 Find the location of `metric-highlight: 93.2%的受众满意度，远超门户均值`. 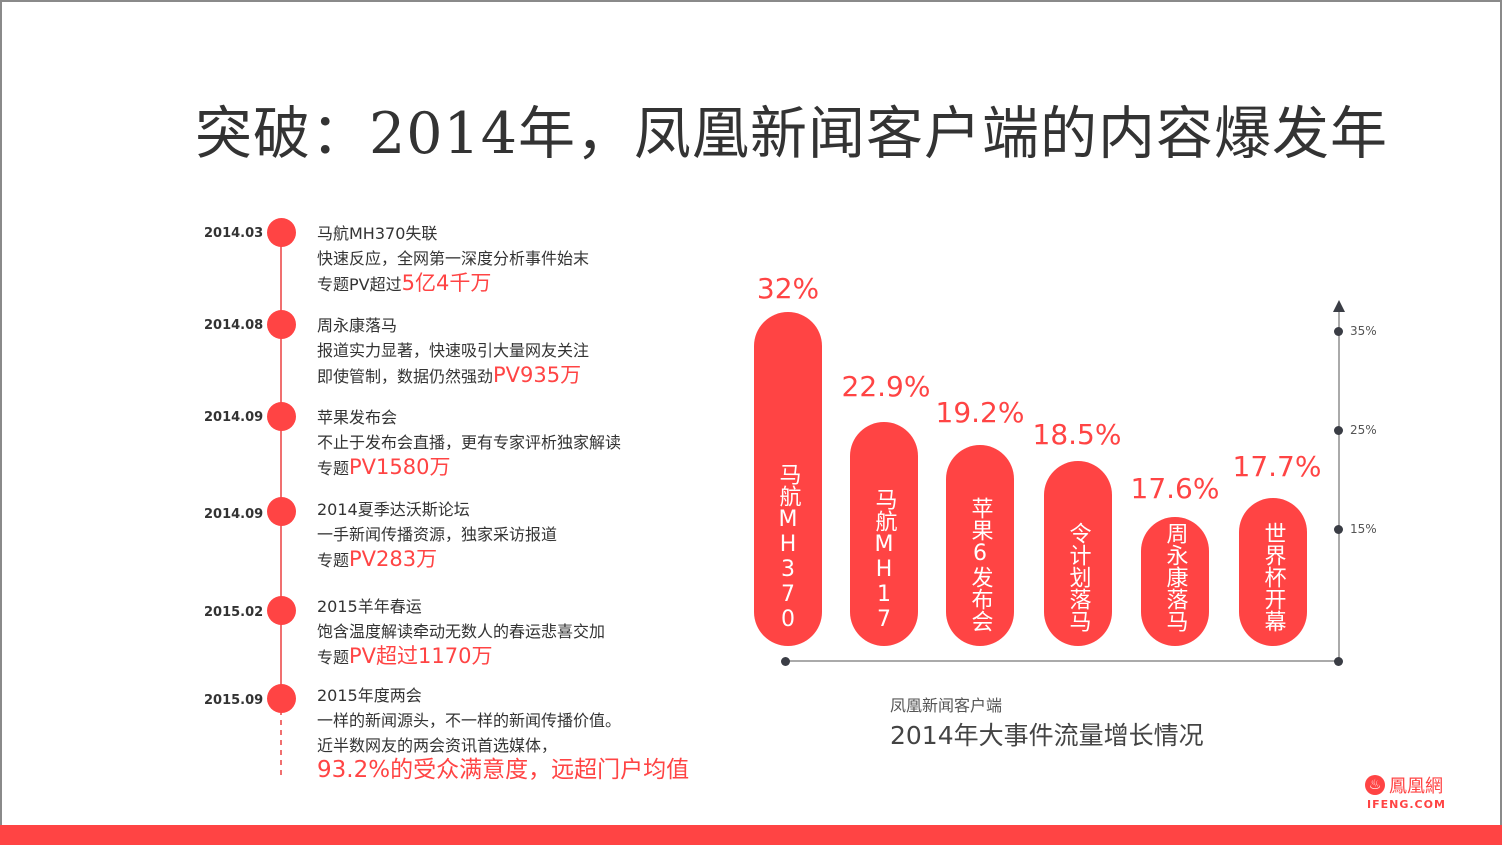

metric-highlight: 93.2%的受众满意度，远超门户均值 is located at coordinates (503, 770).